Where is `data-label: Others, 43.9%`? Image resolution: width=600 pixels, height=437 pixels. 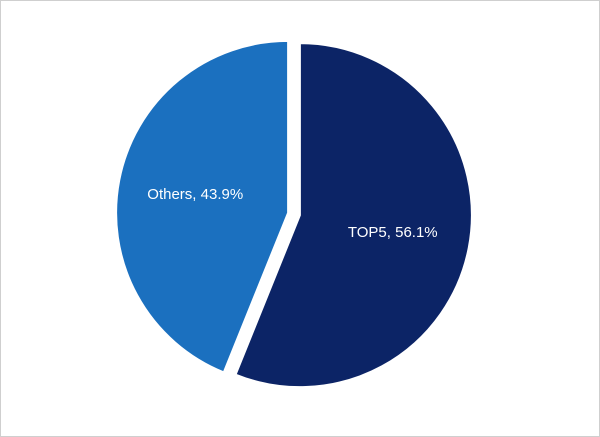 data-label: Others, 43.9% is located at coordinates (195, 194).